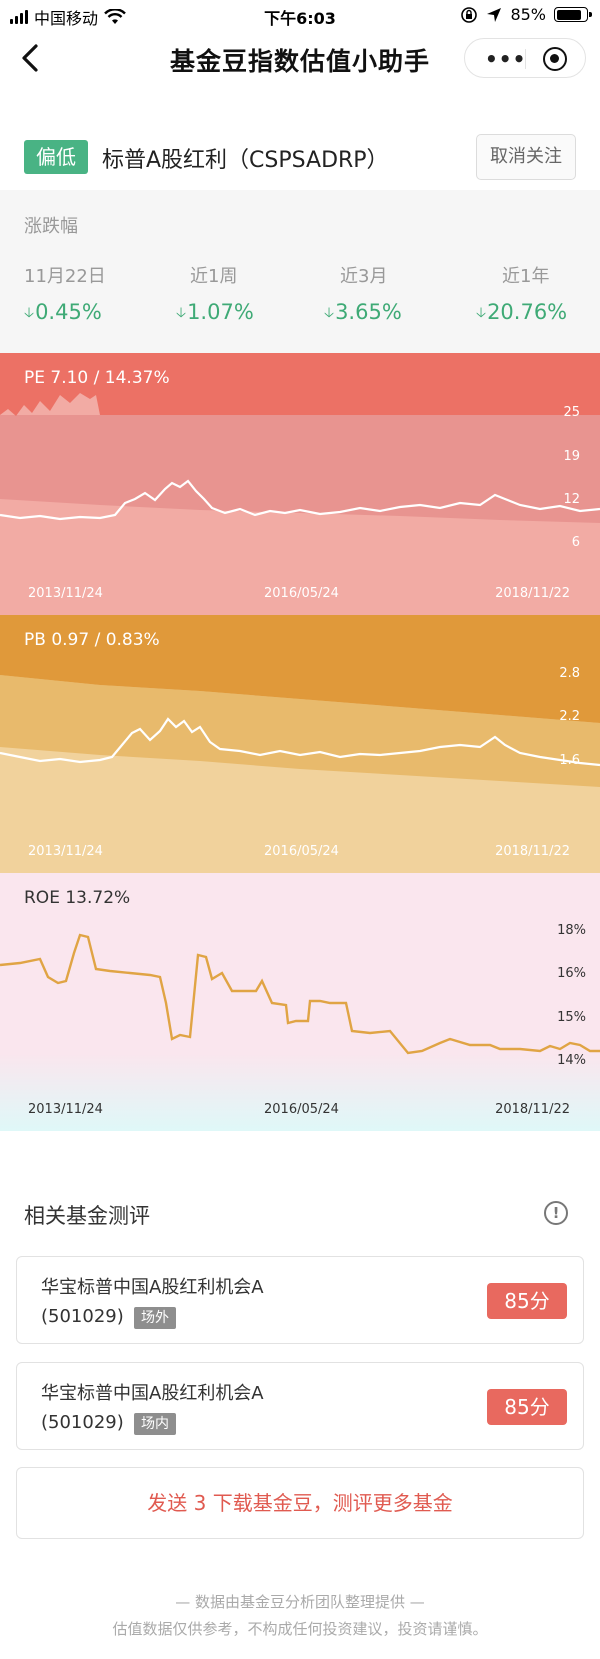 The width and height of the screenshot is (600, 1659). I want to click on fund-card: 华宝标普中国A股红利机会A (501029) 场外 85分, so click(300, 1300).